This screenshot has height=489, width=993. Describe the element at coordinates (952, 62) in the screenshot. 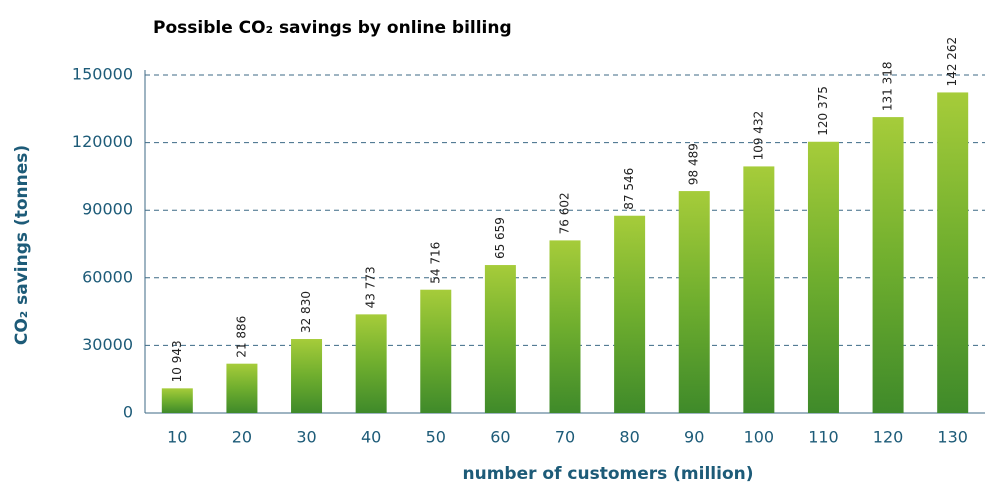

I see `value-label: 142 262` at that location.